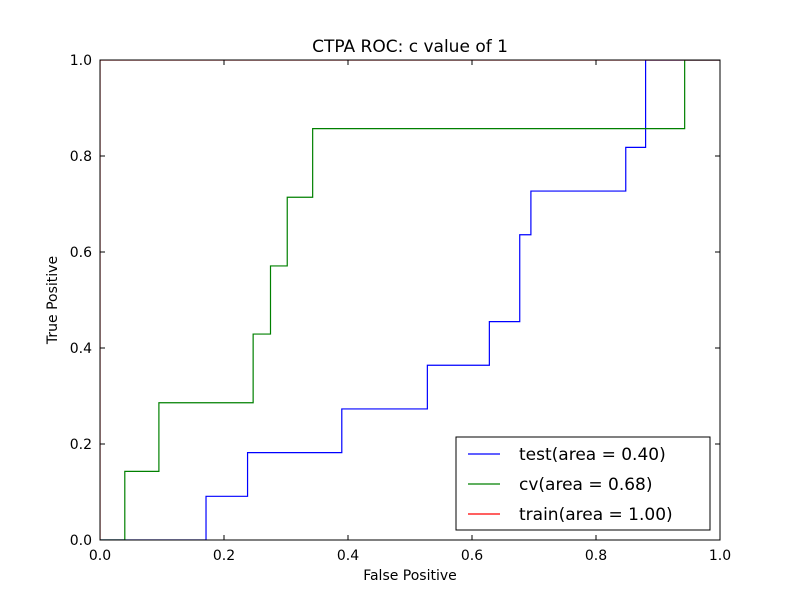  What do you see at coordinates (720, 556) in the screenshot?
I see `x-tick-label: 1.0` at bounding box center [720, 556].